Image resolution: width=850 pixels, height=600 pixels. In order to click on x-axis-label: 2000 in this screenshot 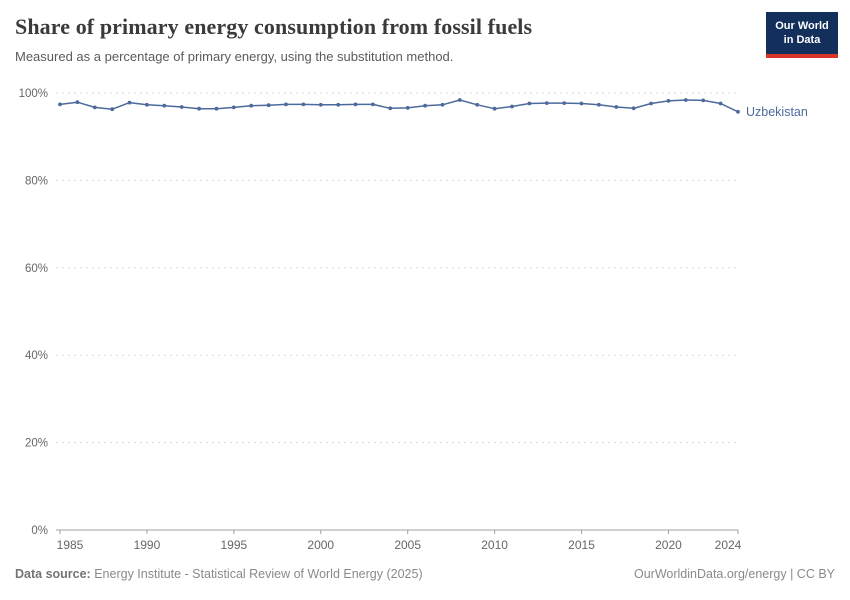, I will do `click(320, 545)`.